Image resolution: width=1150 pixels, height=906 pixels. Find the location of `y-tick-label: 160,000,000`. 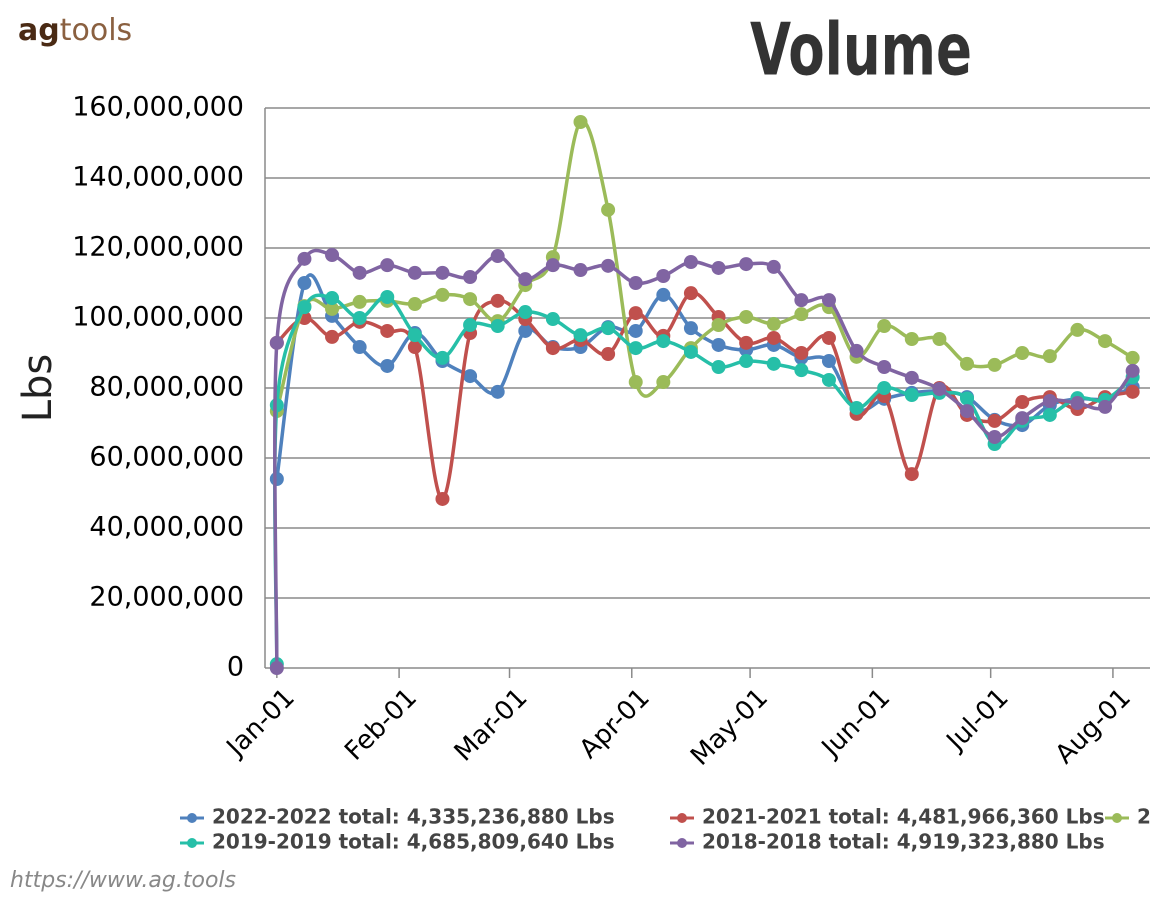

y-tick-label: 160,000,000 is located at coordinates (158, 107).